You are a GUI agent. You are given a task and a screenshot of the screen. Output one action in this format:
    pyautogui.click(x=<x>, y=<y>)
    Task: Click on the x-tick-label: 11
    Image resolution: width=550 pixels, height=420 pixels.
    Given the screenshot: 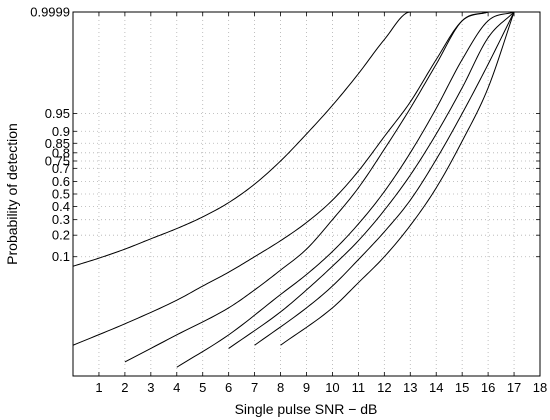 What is the action you would take?
    pyautogui.click(x=359, y=387)
    